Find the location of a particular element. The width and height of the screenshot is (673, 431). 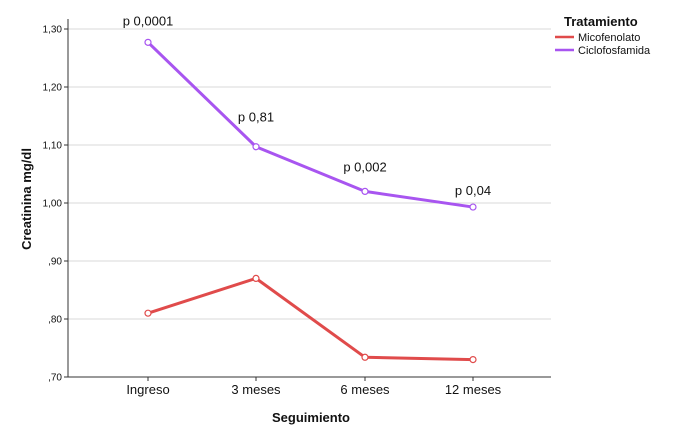

y-tick-label: 1,30 is located at coordinates (53, 30).